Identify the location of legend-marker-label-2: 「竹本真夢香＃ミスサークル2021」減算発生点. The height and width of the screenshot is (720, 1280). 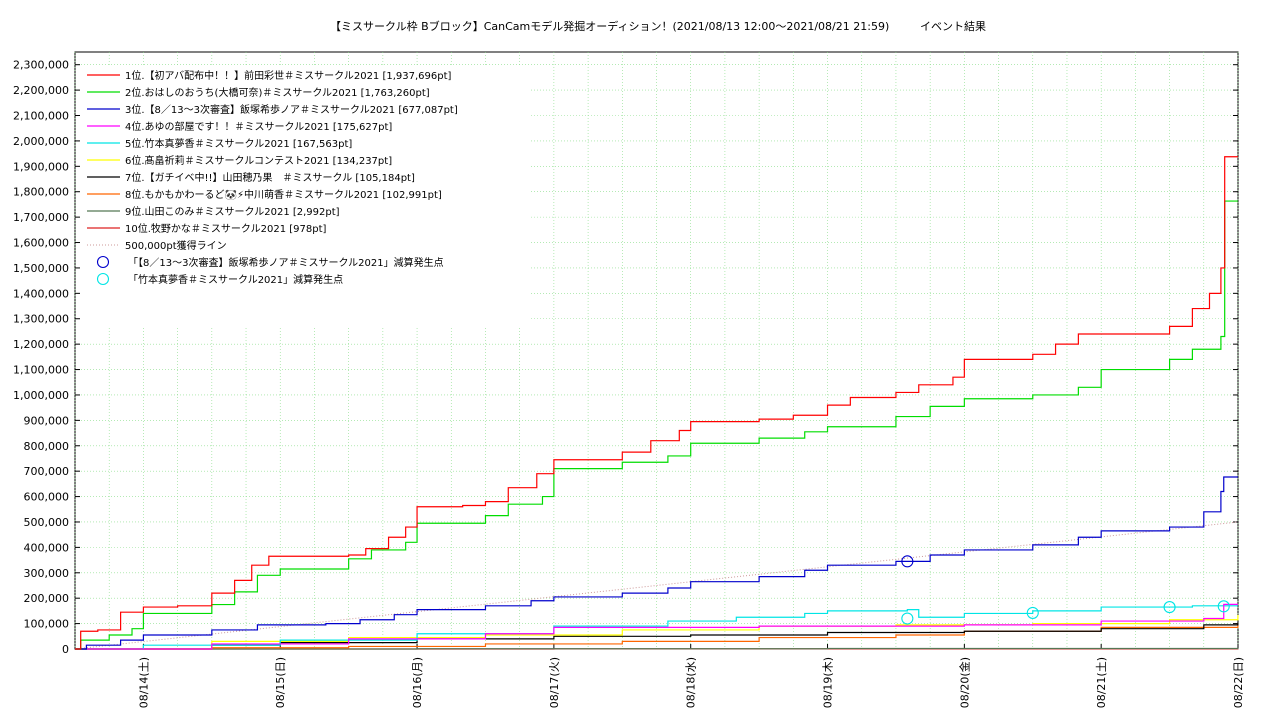
(235, 279).